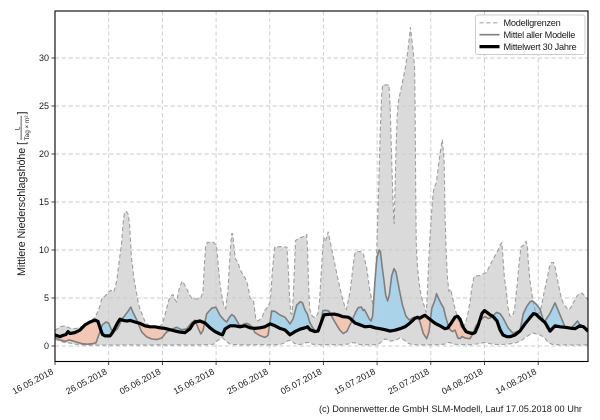 This screenshot has width=600, height=420. Describe the element at coordinates (44, 154) in the screenshot. I see `svg-text: 20` at that location.